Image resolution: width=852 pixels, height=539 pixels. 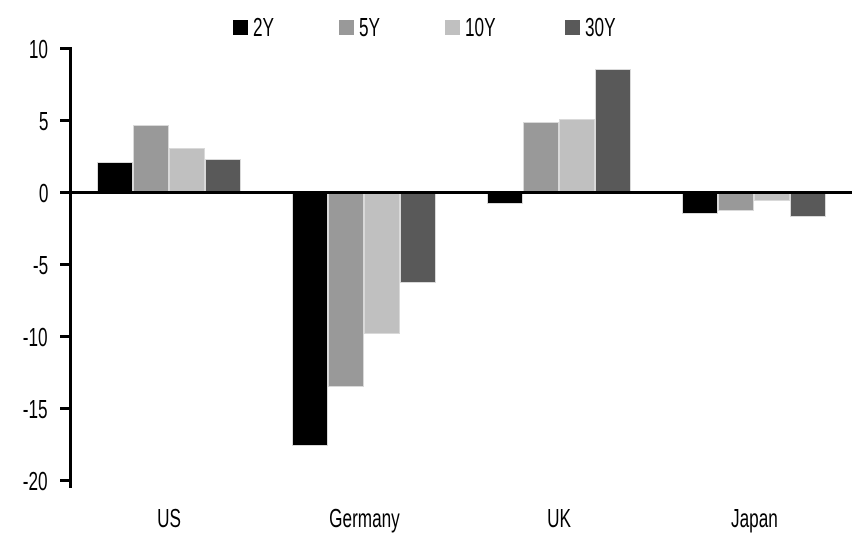 I want to click on zero-baseline, so click(x=460, y=192).